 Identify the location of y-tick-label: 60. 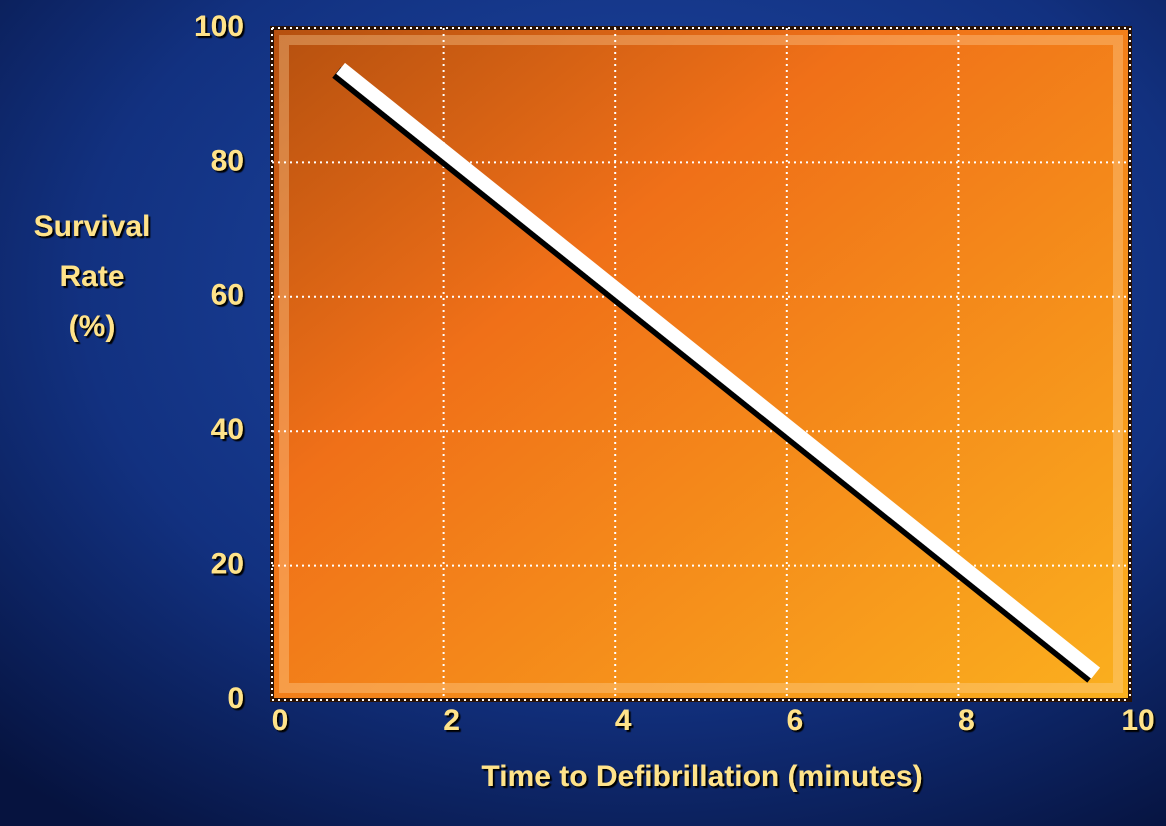
(227, 295).